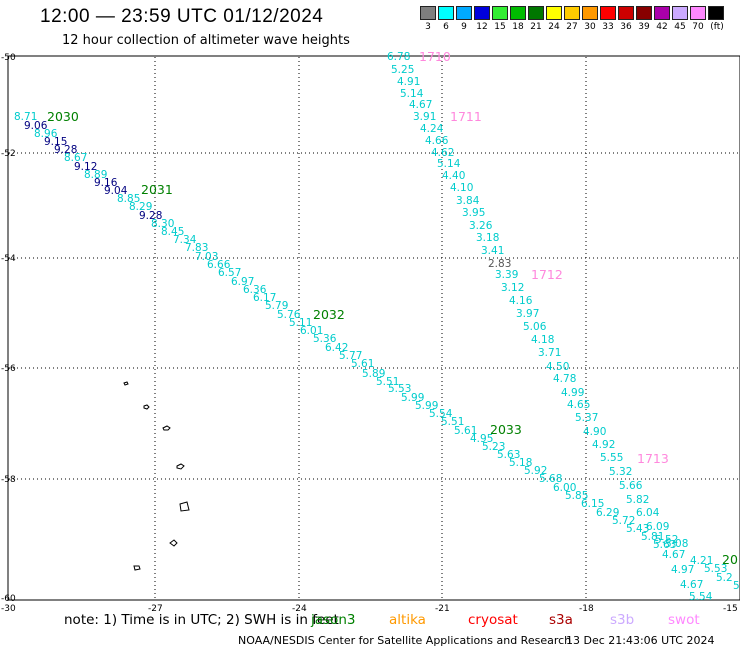 This screenshot has height=650, width=740. I want to click on wave-height-value: 5.37, so click(586, 418).